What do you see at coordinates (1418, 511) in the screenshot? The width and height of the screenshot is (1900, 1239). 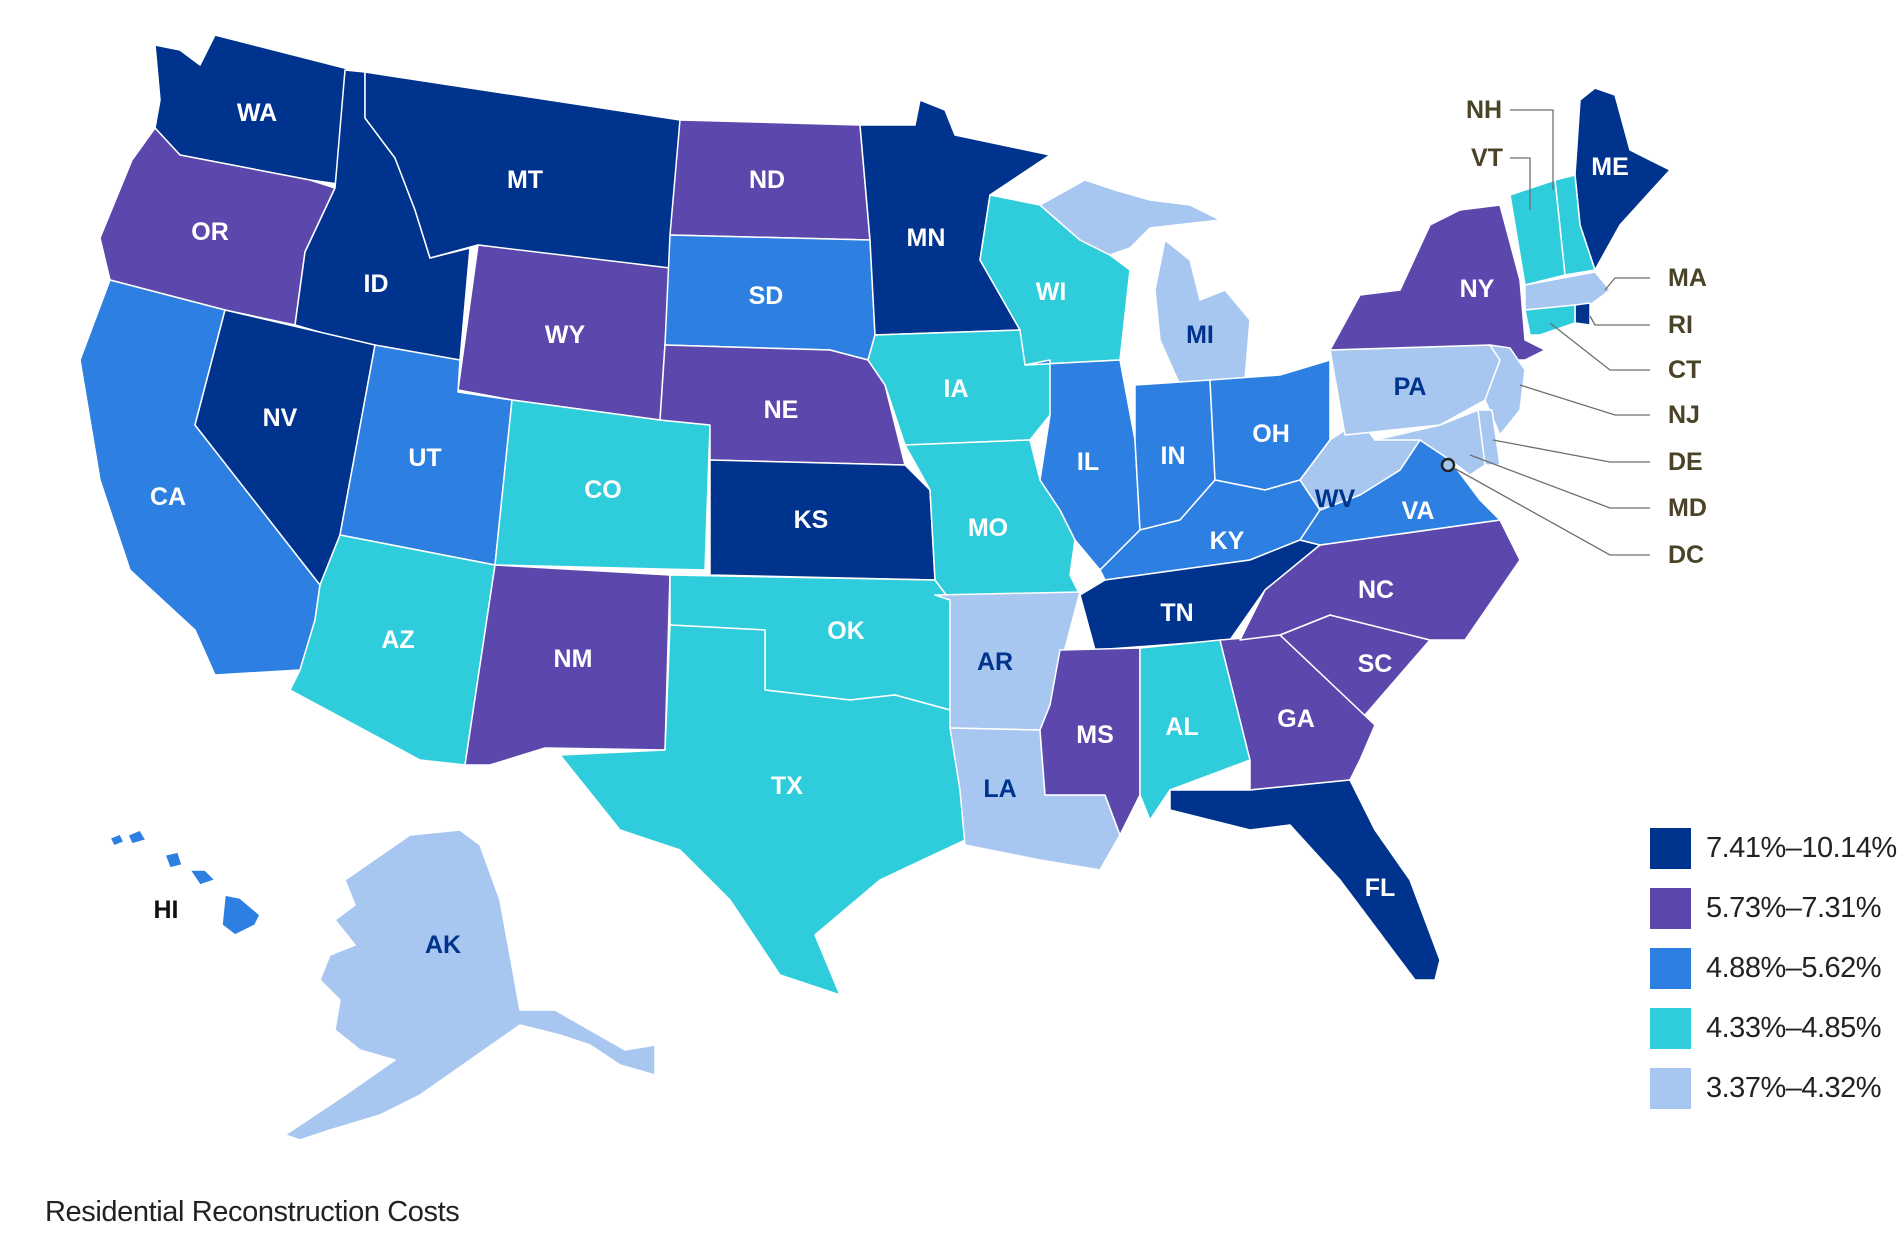 I see `label-VA: VA` at bounding box center [1418, 511].